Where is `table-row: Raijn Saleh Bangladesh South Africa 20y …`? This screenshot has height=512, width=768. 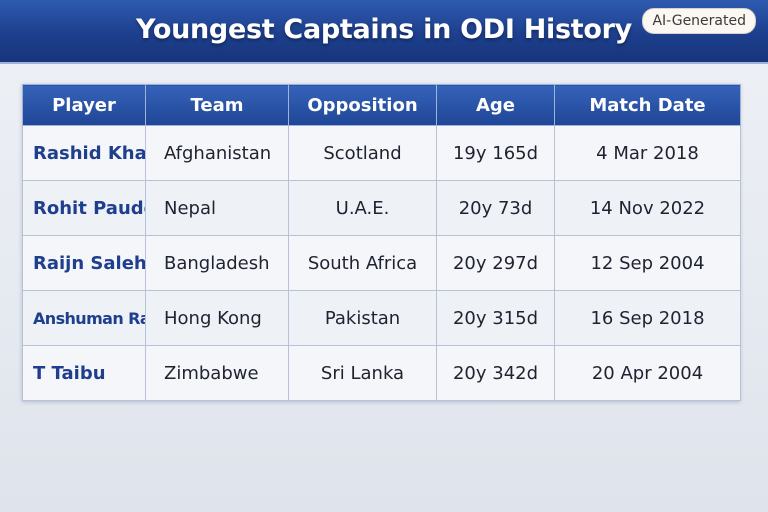
table-row: Raijn Saleh Bangladesh South Africa 20y … is located at coordinates (381, 263).